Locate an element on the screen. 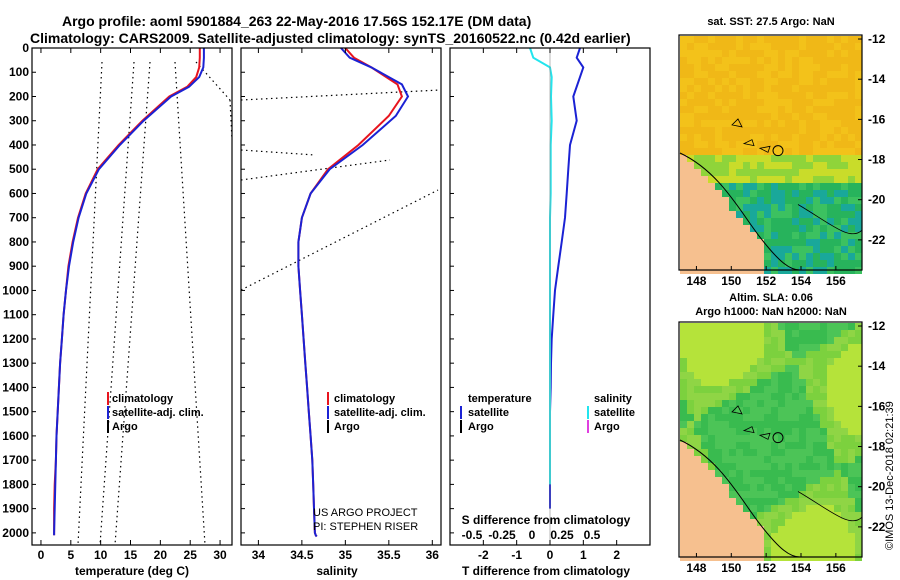 This screenshot has height=580, width=900. t-difference-label: T difference from climatology is located at coordinates (546, 571).